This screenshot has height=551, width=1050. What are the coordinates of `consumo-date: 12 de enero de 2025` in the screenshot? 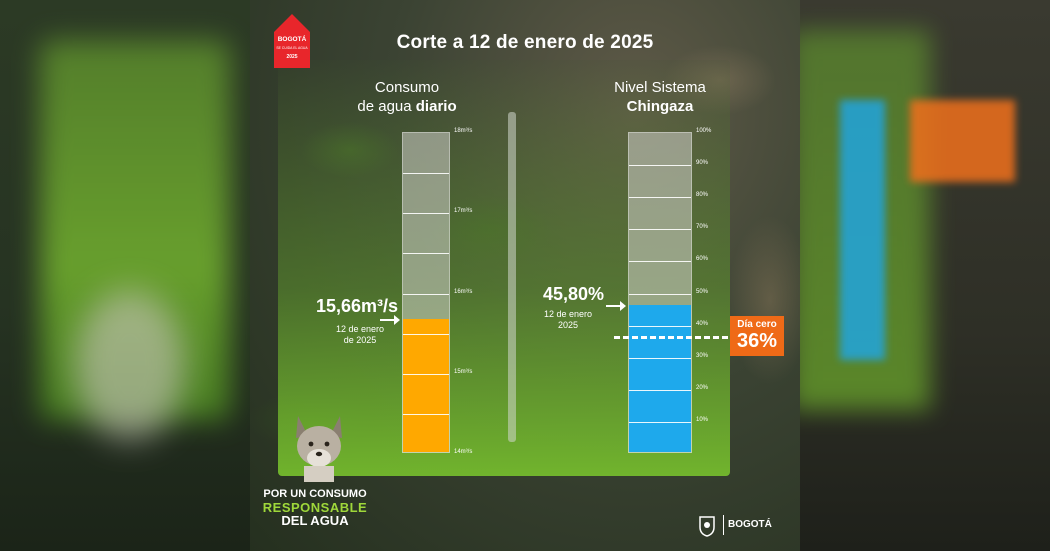 It's located at (360, 335).